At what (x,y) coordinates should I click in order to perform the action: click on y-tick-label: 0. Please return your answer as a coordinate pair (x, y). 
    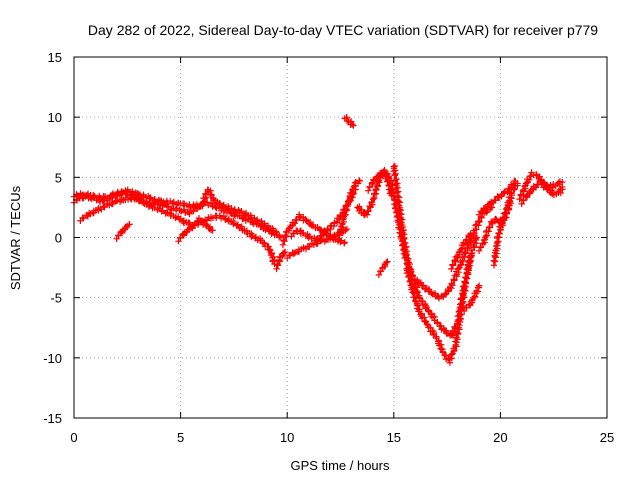
    Looking at the image, I should click on (58, 238).